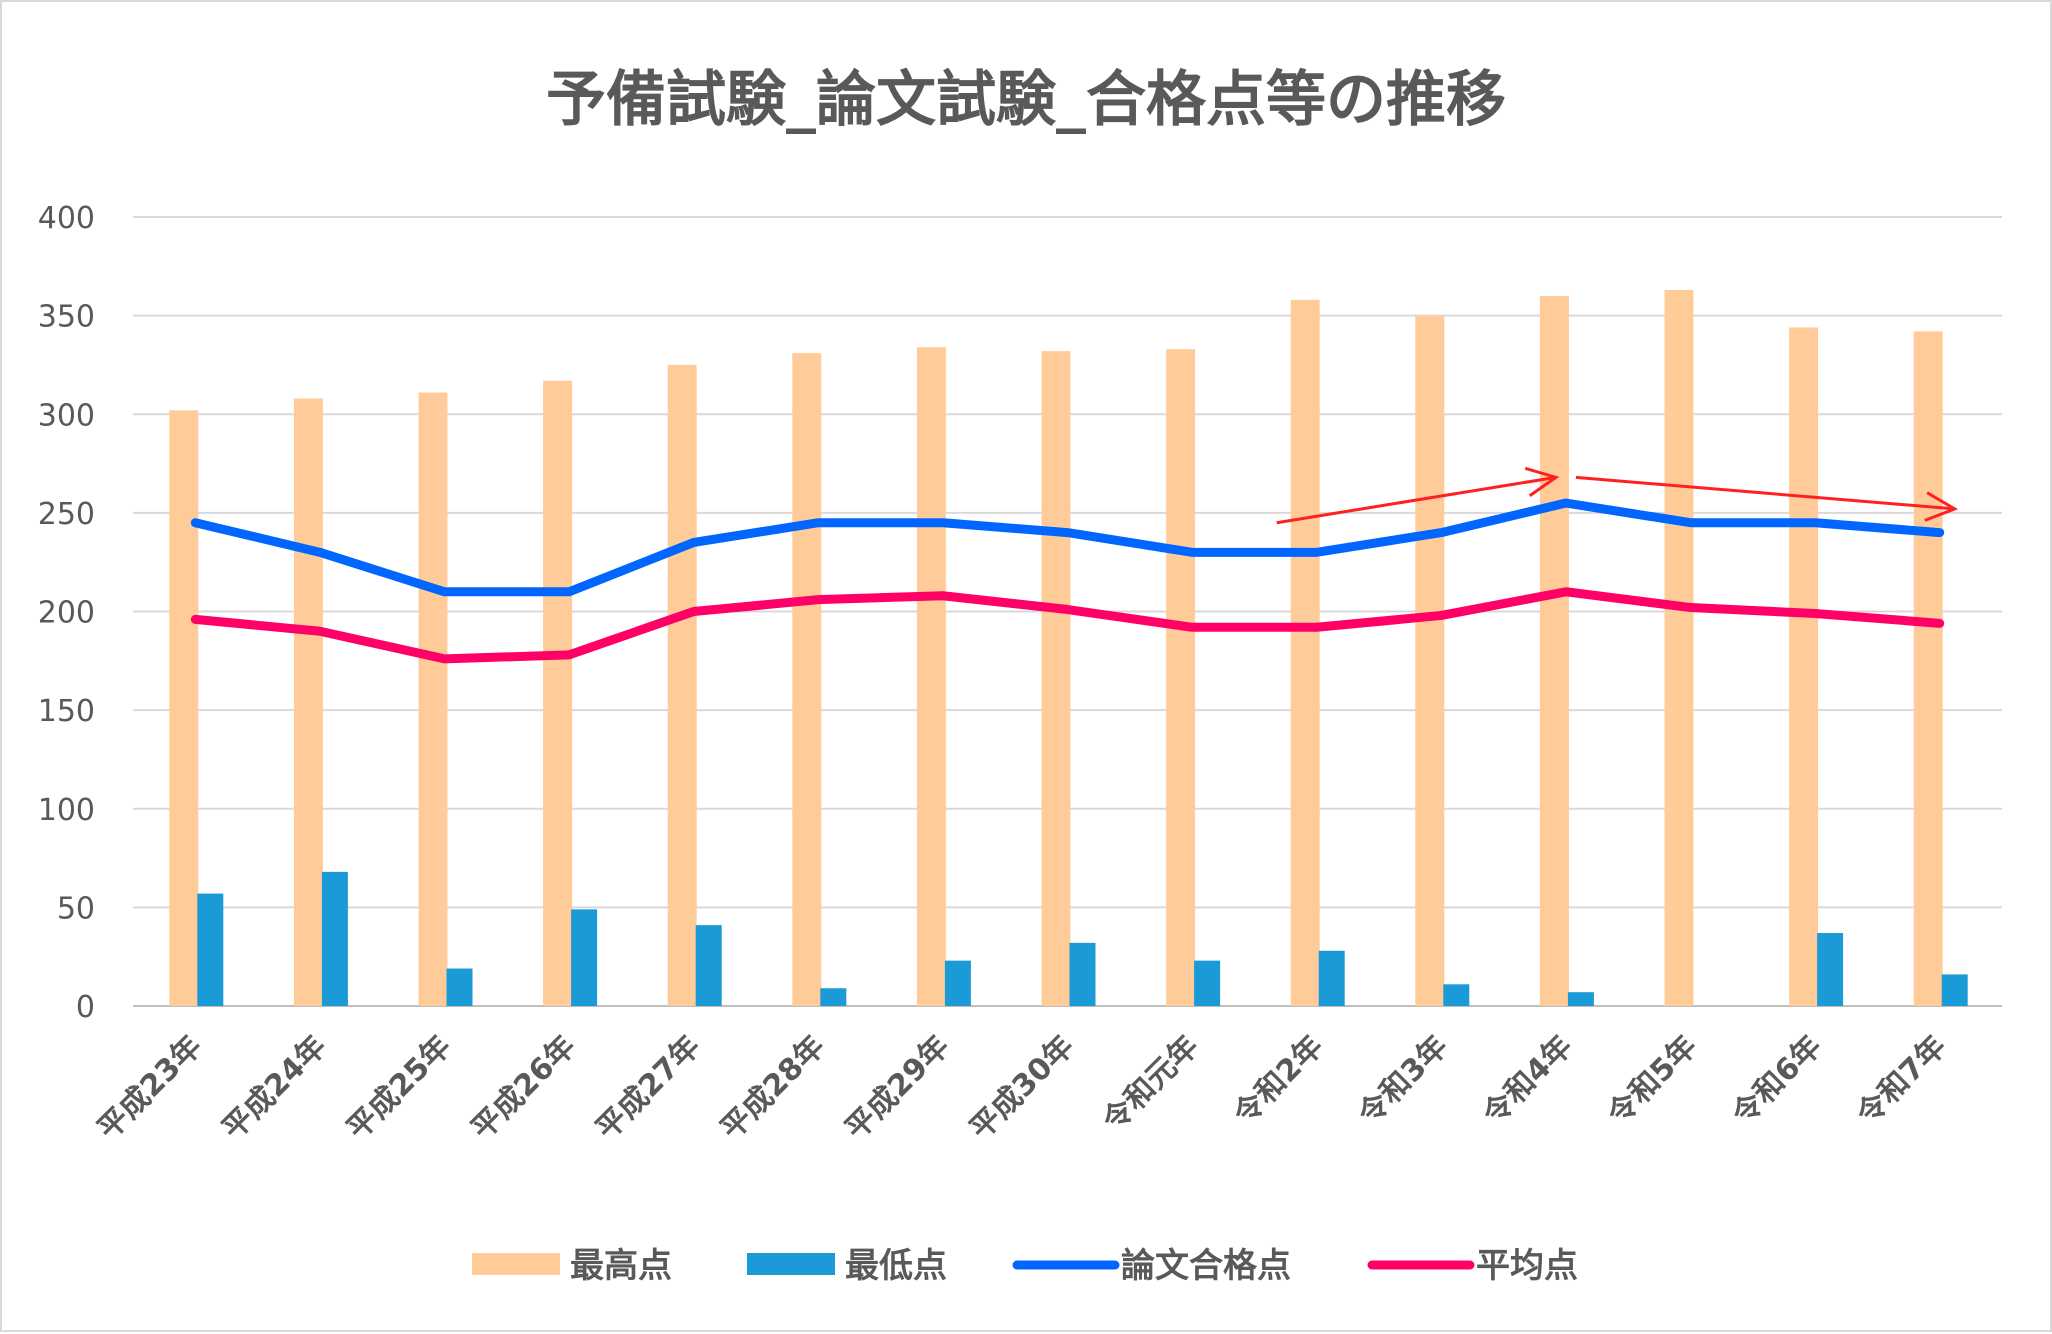  I want to click on x-tick-label: 平成24年, so click(275, 1088).